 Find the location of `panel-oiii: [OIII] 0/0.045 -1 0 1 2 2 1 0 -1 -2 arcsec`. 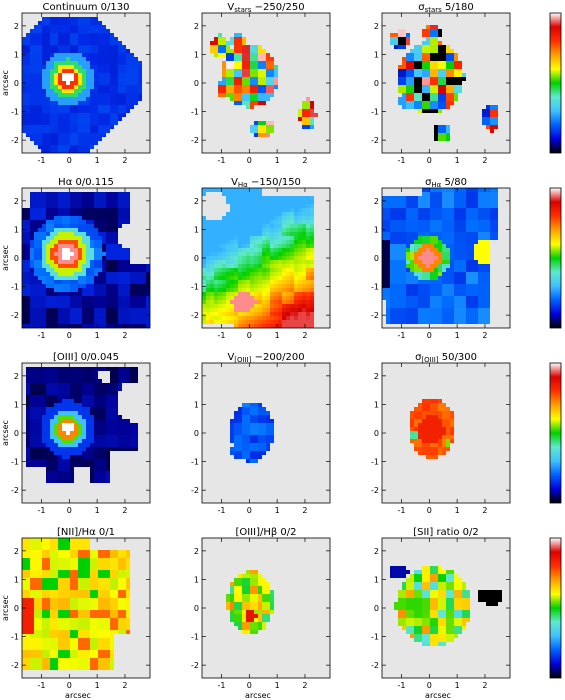

panel-oiii: [OIII] 0/0.045 -1 0 1 2 2 1 0 -1 -2 arcsec is located at coordinates (76, 433).